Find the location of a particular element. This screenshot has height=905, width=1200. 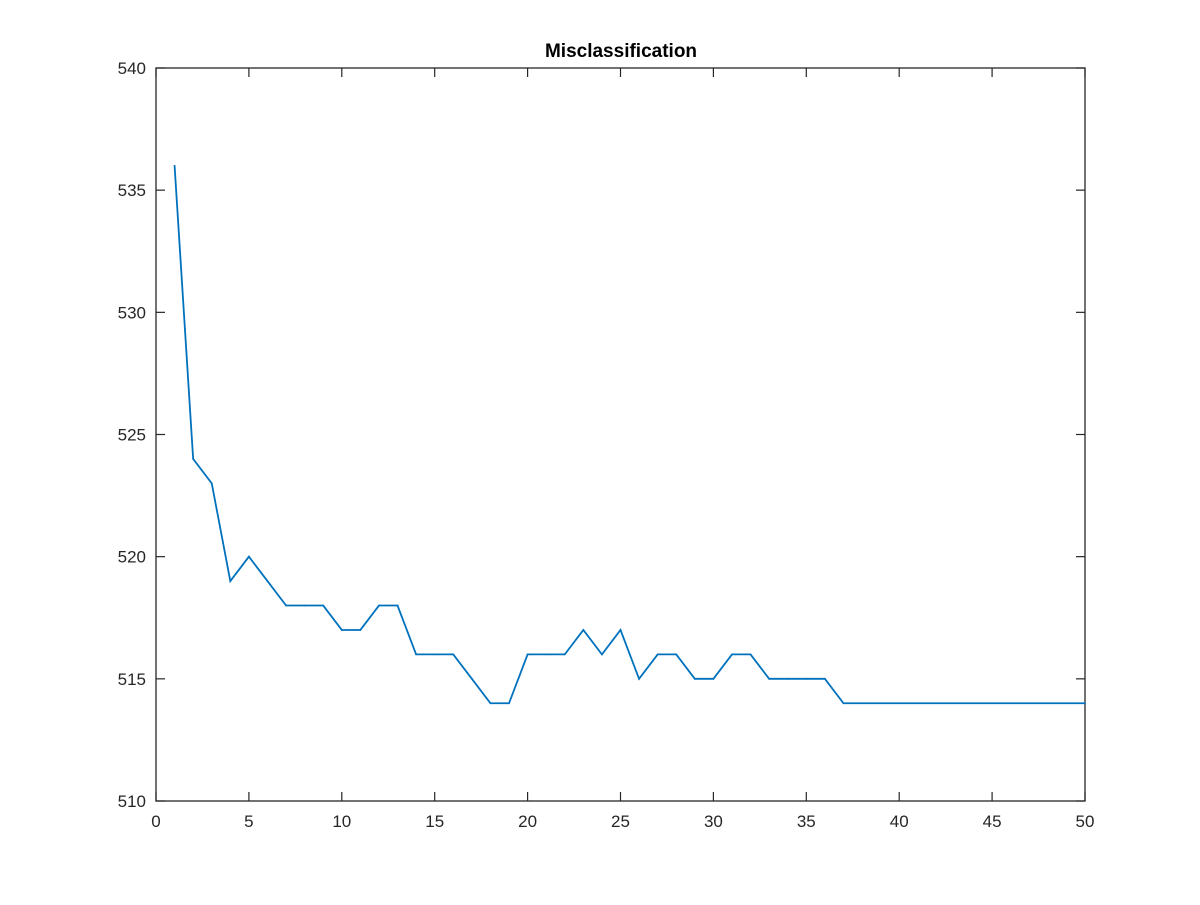

x-tick-label: 30 is located at coordinates (713, 821).